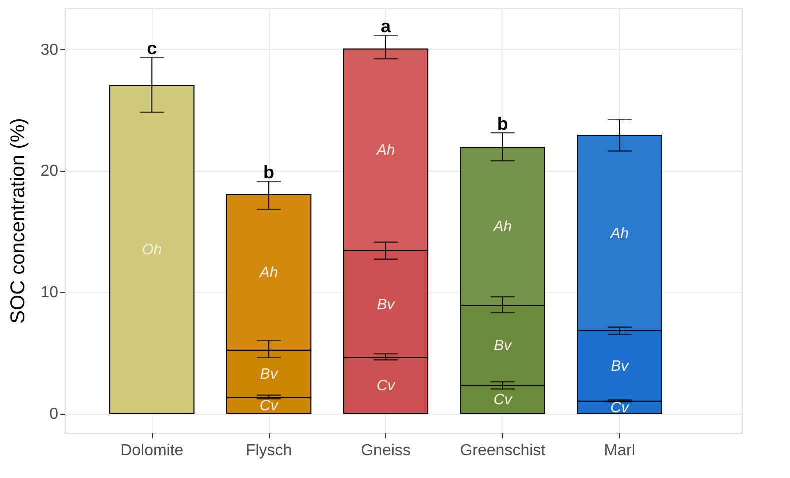  What do you see at coordinates (270, 406) in the screenshot?
I see `series-label: Cv` at bounding box center [270, 406].